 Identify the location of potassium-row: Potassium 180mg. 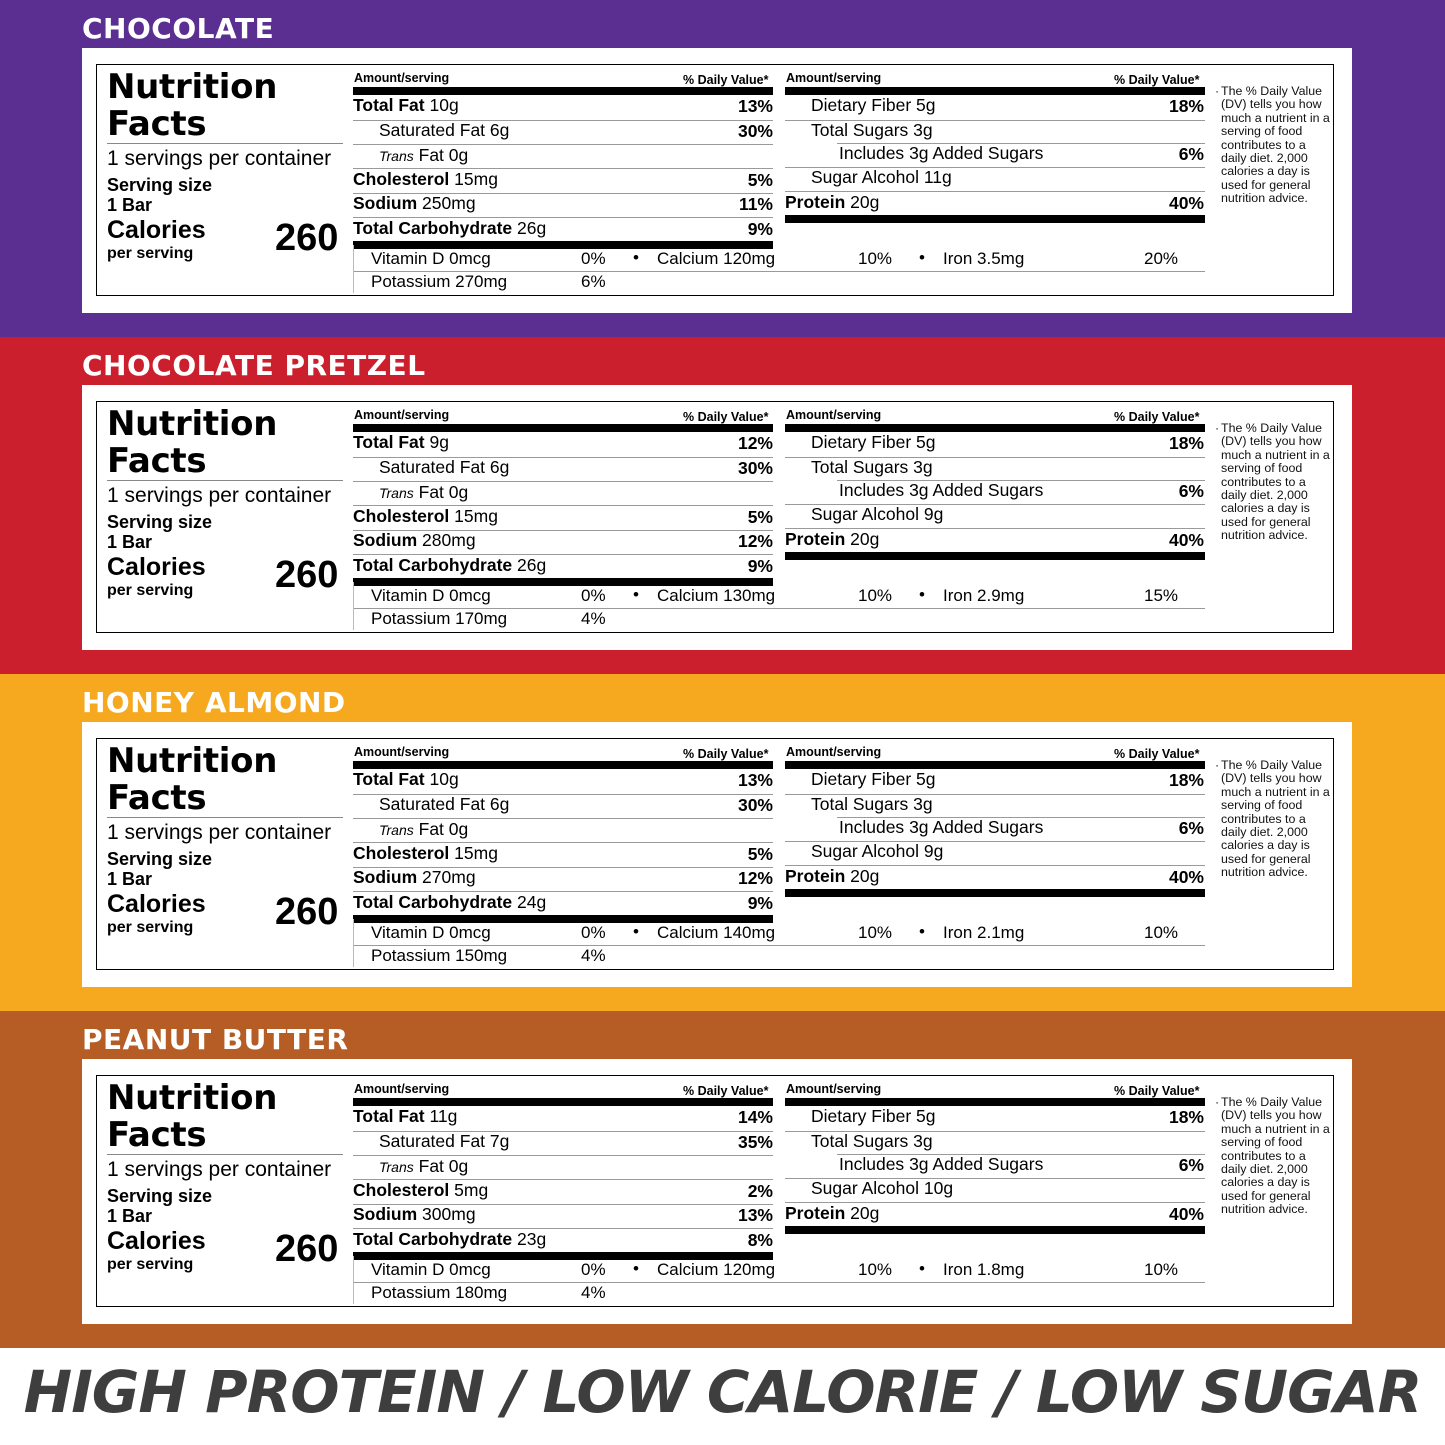
(439, 1292).